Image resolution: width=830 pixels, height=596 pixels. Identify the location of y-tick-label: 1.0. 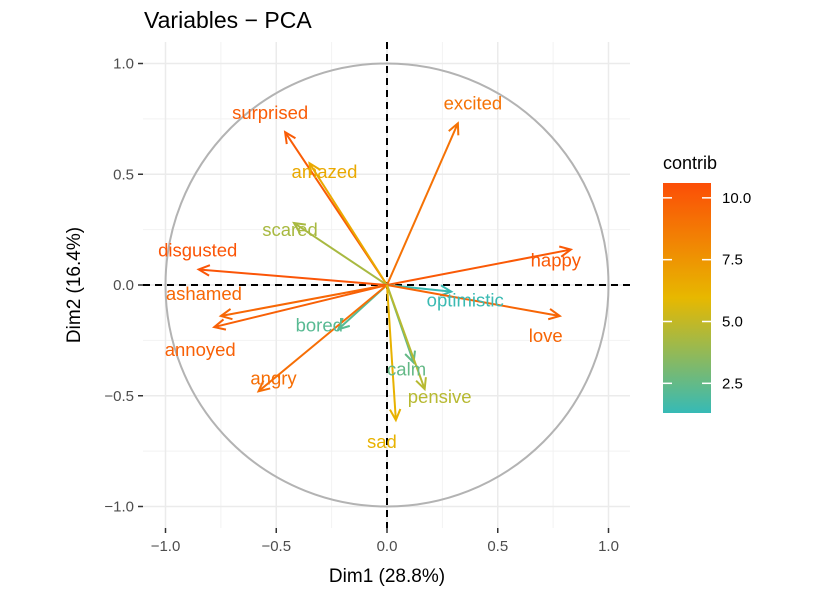
(123, 64).